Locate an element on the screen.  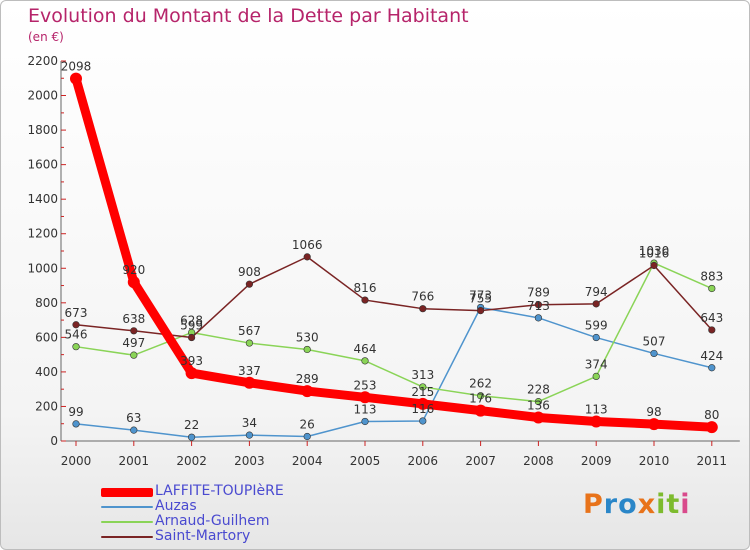
y-tick-label: 1800 is located at coordinates (42, 130).